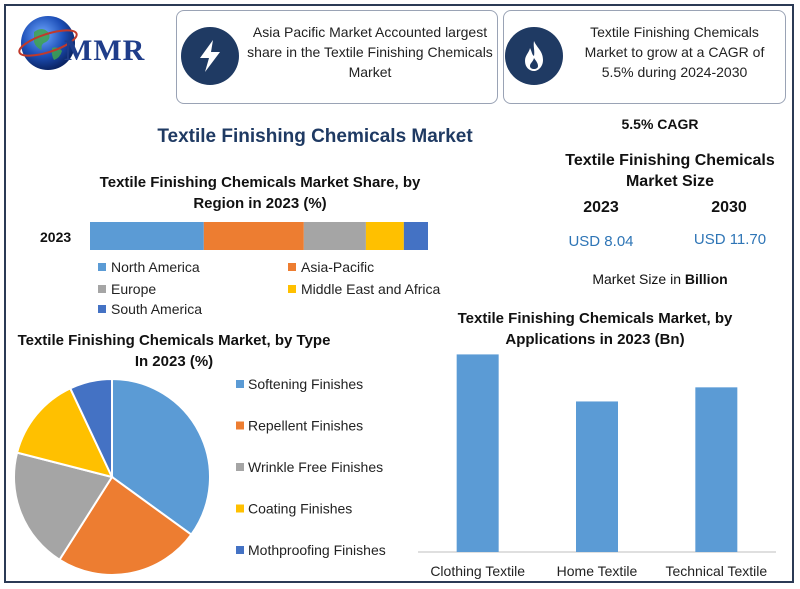 This screenshot has height=589, width=800. What do you see at coordinates (706, 279) in the screenshot?
I see `market-size-unit-bold: Billion` at bounding box center [706, 279].